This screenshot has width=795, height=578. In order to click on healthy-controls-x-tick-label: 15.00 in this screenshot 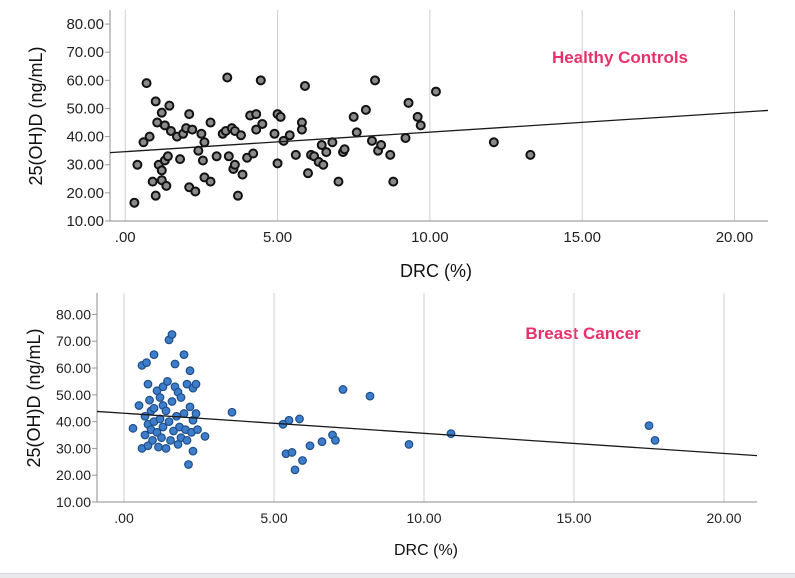, I will do `click(582, 237)`.